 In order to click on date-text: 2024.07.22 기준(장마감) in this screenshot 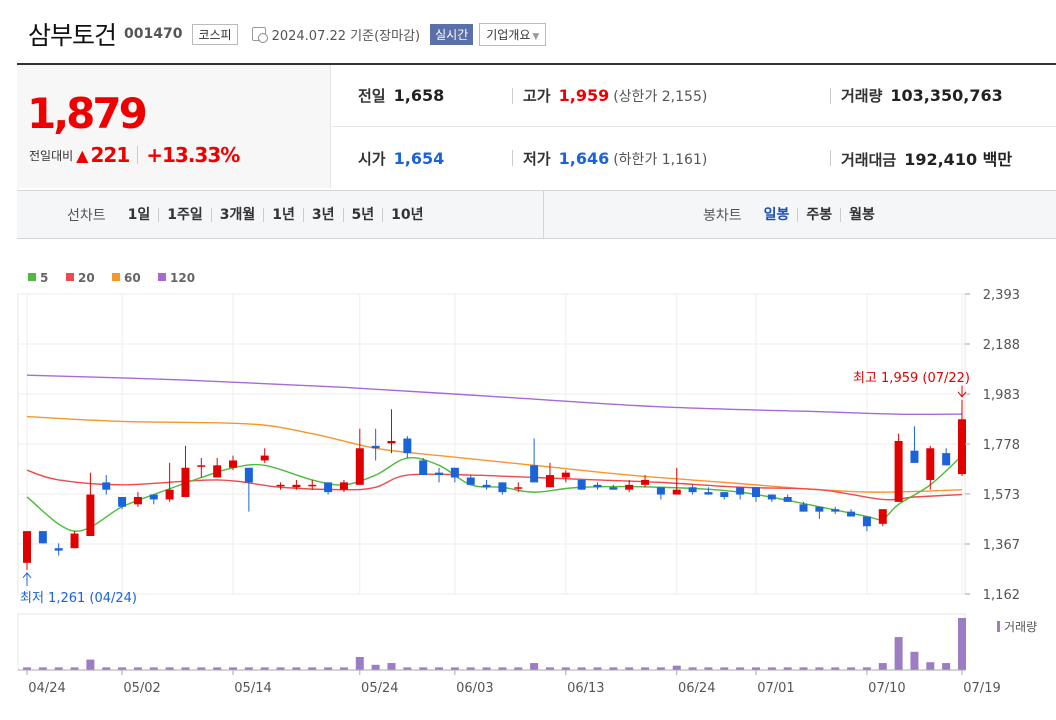, I will do `click(346, 36)`.